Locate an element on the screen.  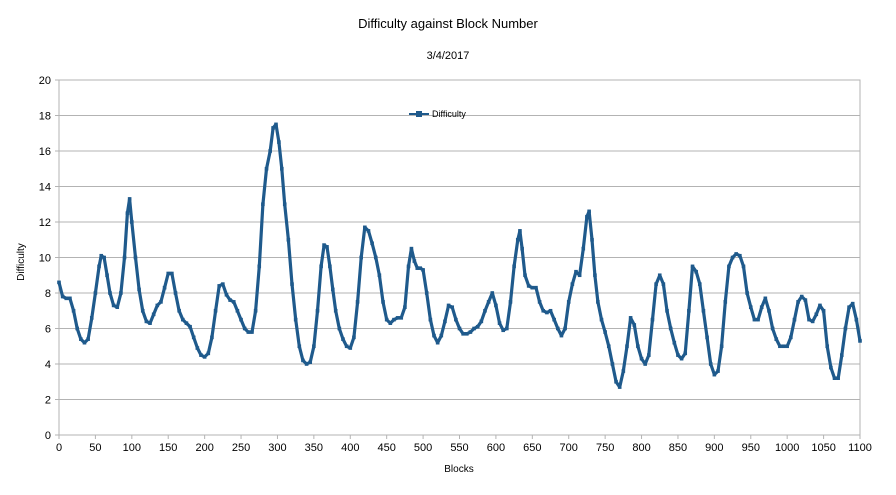
y-tick-label: 14 is located at coordinates (45, 188).